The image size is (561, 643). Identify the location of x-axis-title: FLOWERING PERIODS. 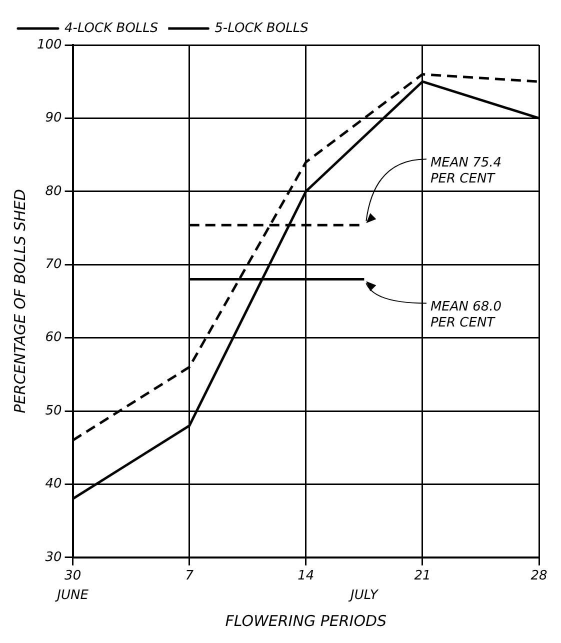
(306, 621).